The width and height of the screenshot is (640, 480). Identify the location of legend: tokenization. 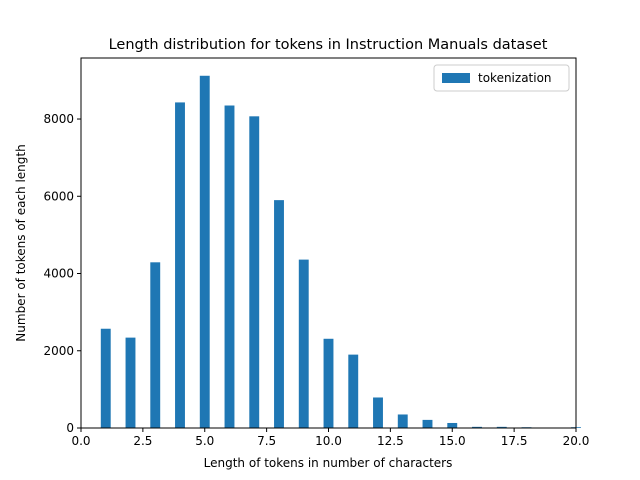
(501, 78).